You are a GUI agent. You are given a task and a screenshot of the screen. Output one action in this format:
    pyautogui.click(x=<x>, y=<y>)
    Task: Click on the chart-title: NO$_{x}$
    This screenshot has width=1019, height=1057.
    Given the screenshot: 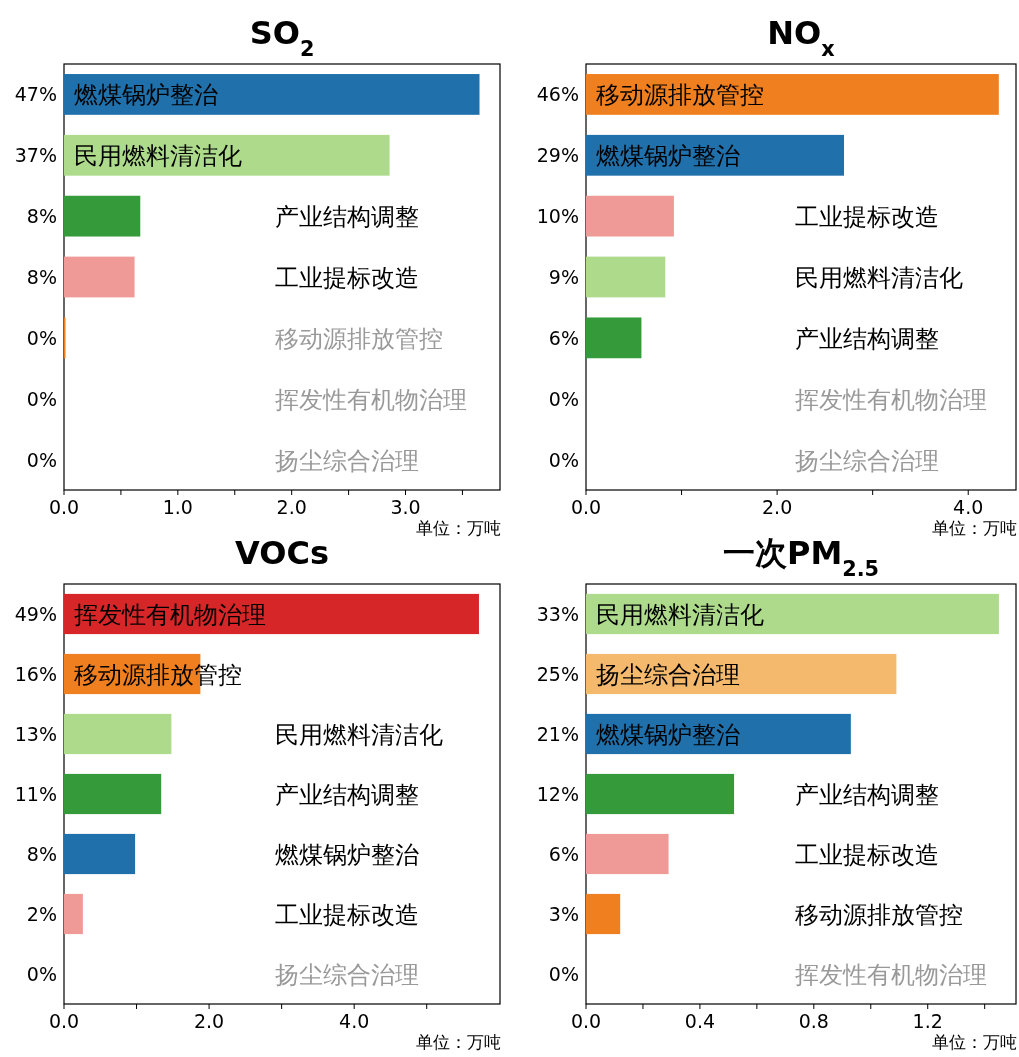 What is the action you would take?
    pyautogui.click(x=801, y=37)
    